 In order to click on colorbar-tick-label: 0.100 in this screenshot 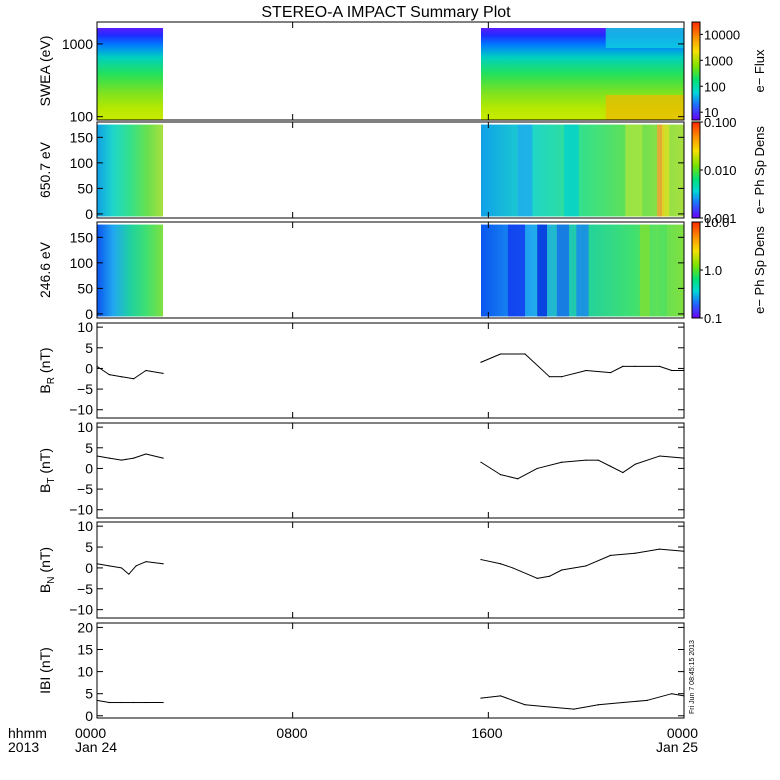, I will do `click(720, 122)`.